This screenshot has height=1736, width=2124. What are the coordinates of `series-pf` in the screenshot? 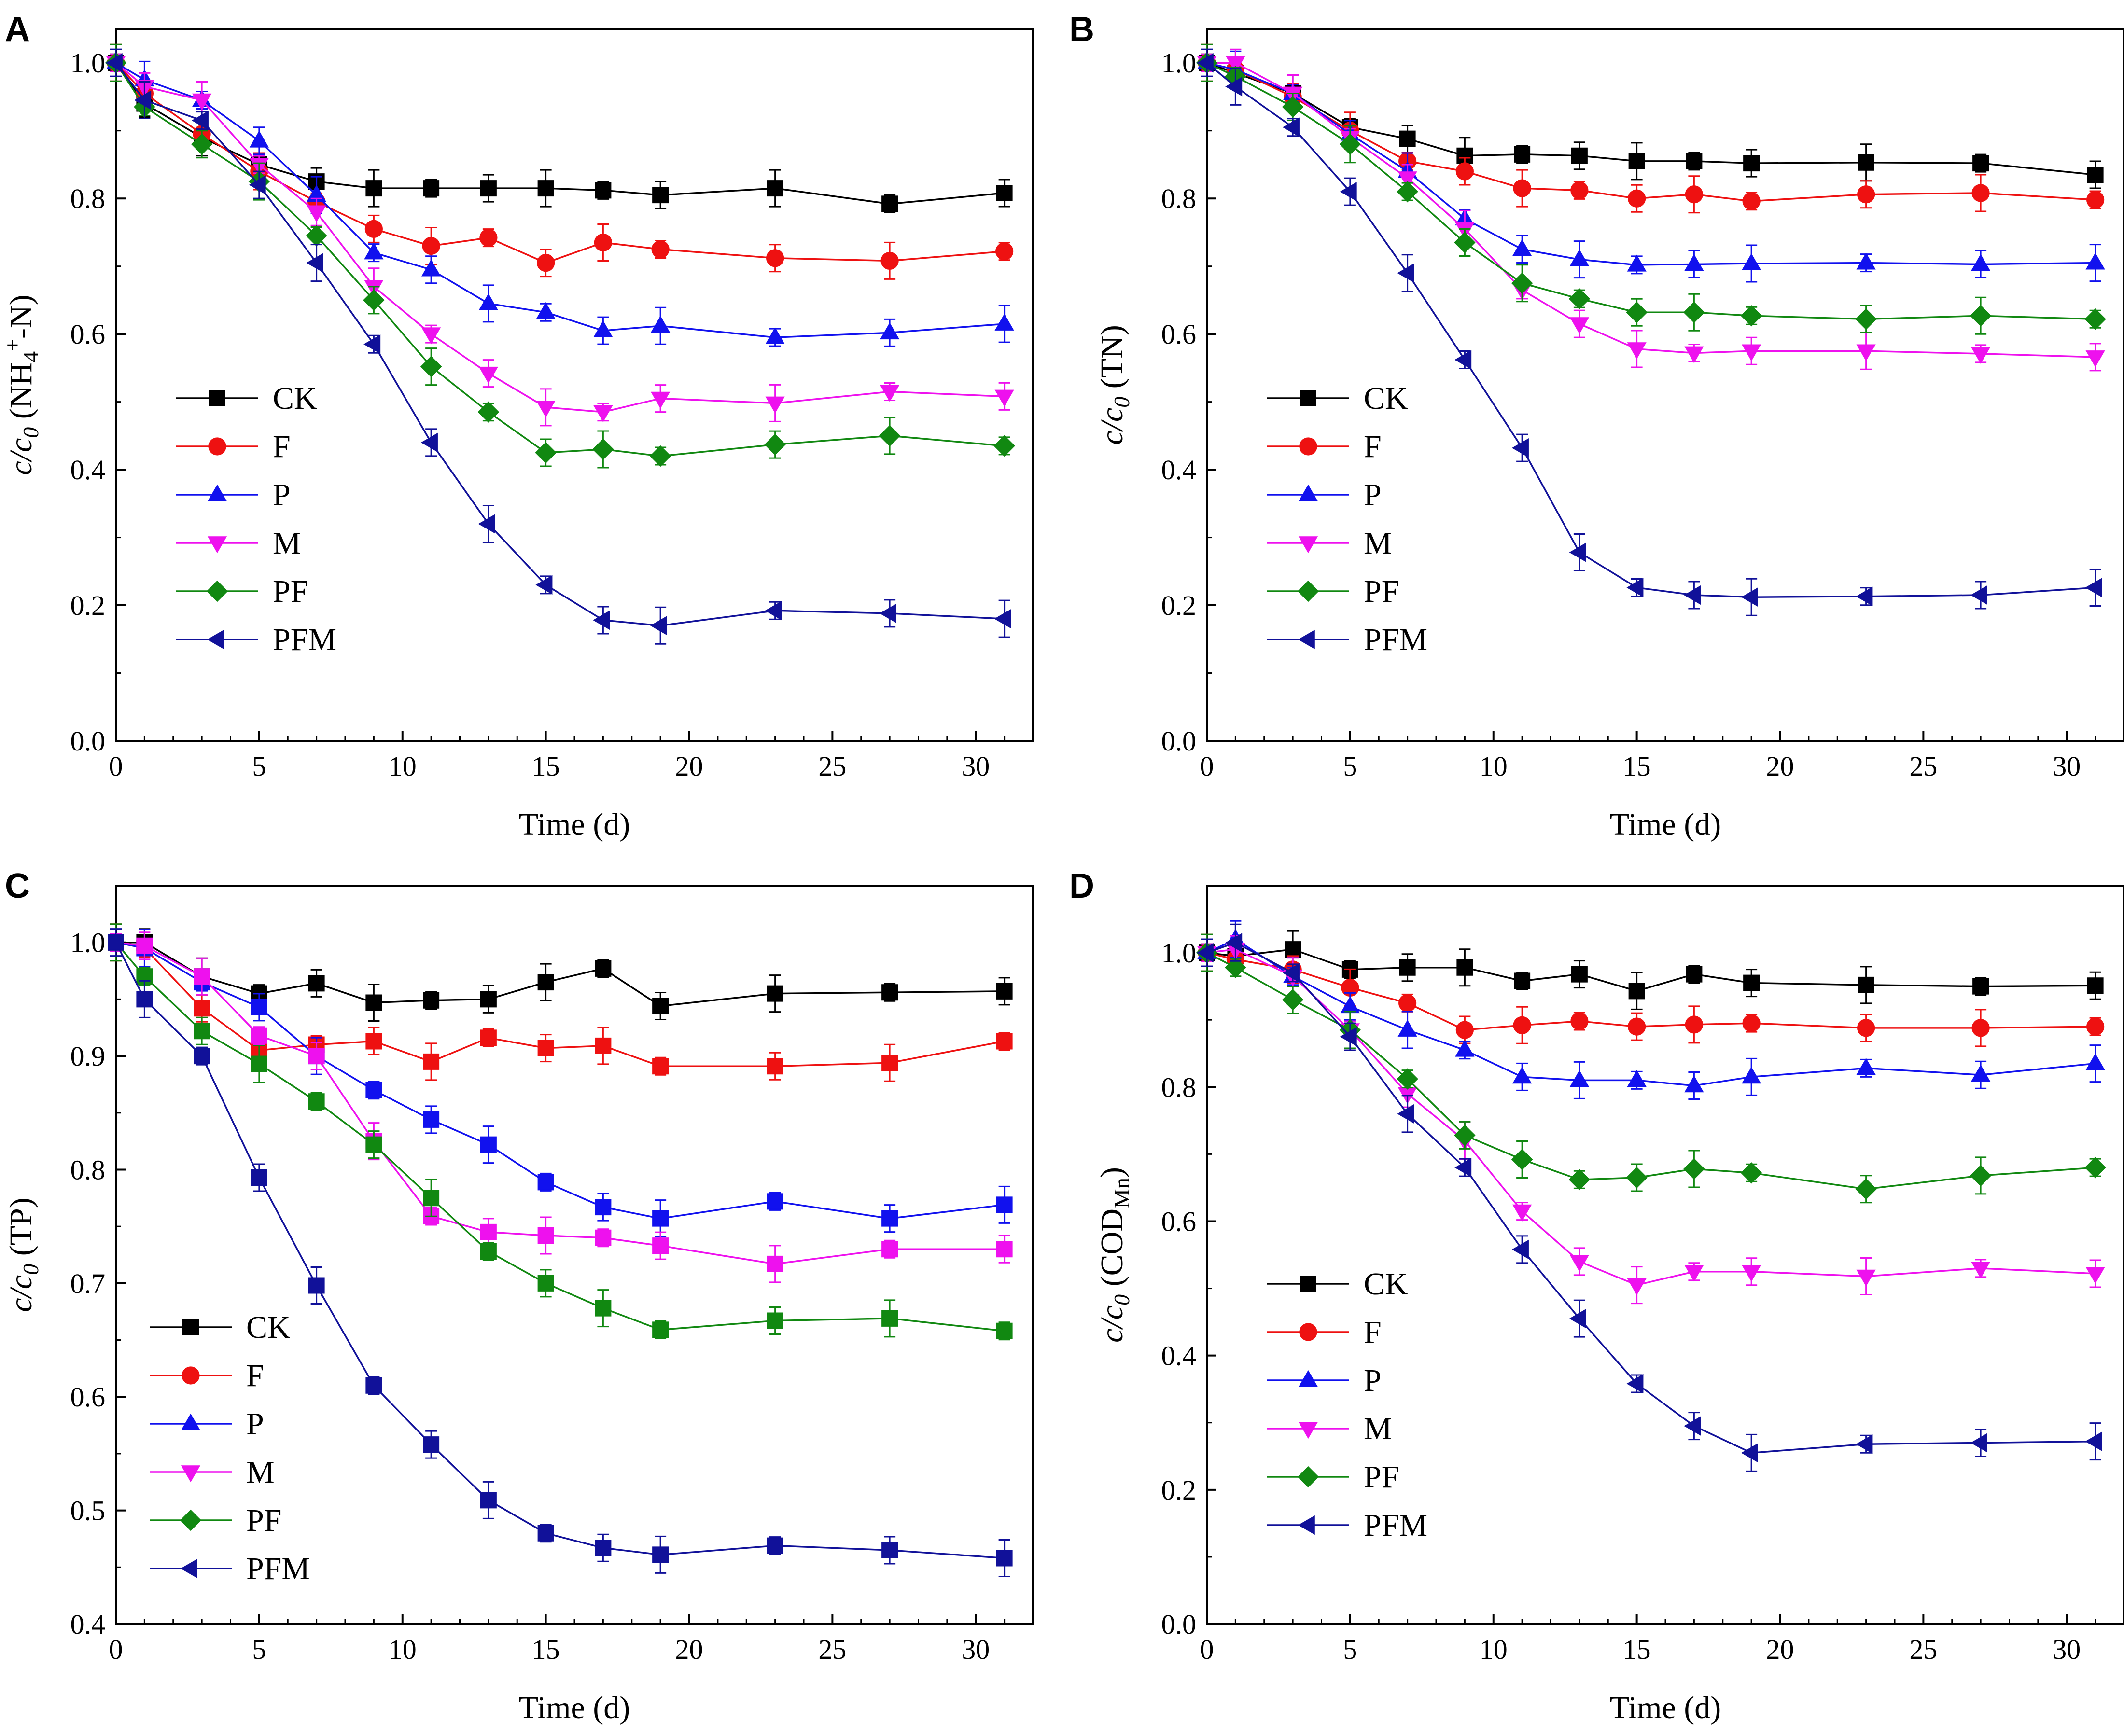 It's located at (1651, 189).